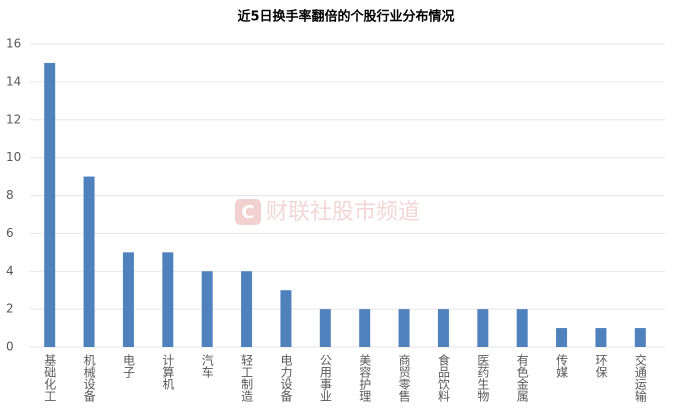  What do you see at coordinates (483, 378) in the screenshot?
I see `x-tick-label: 医药生物` at bounding box center [483, 378].